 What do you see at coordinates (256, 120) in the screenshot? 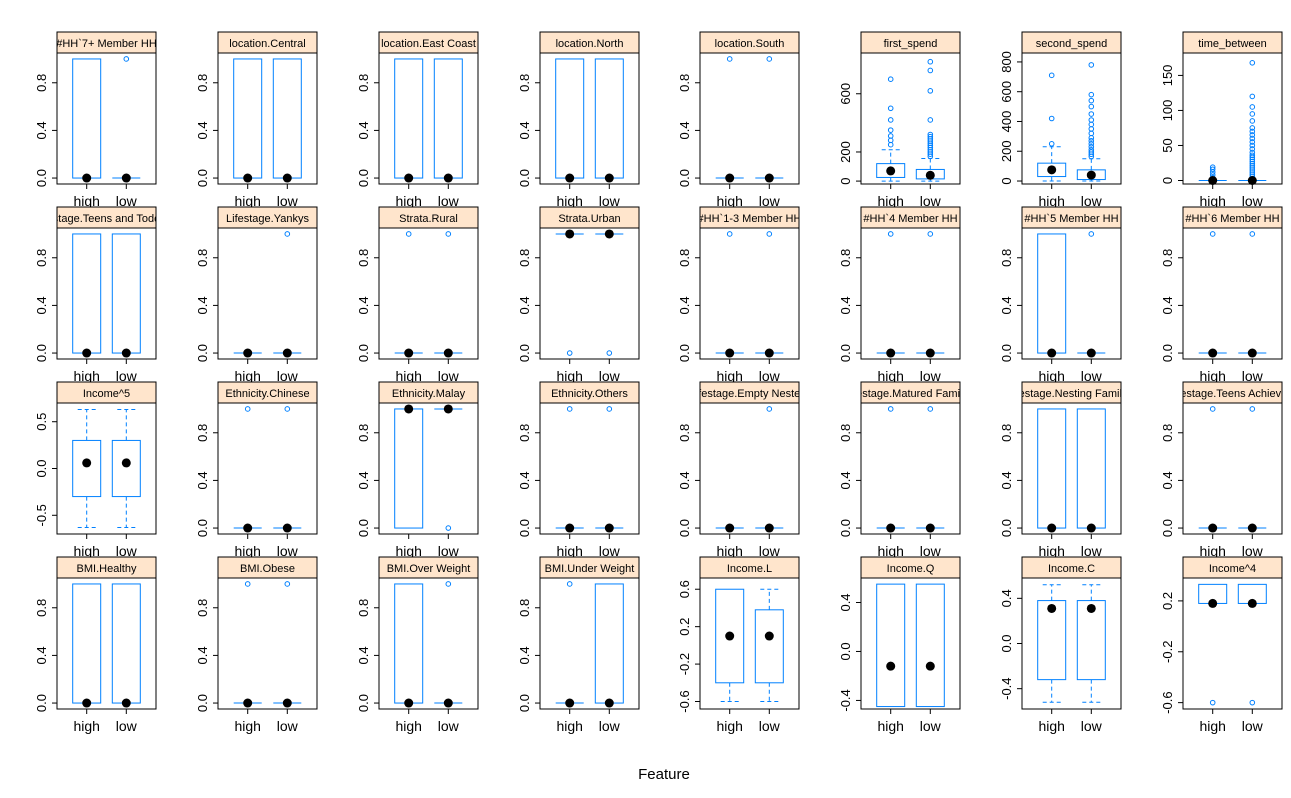
I see `panel: location.Central 0.0 0.4 0.8 high low` at bounding box center [256, 120].